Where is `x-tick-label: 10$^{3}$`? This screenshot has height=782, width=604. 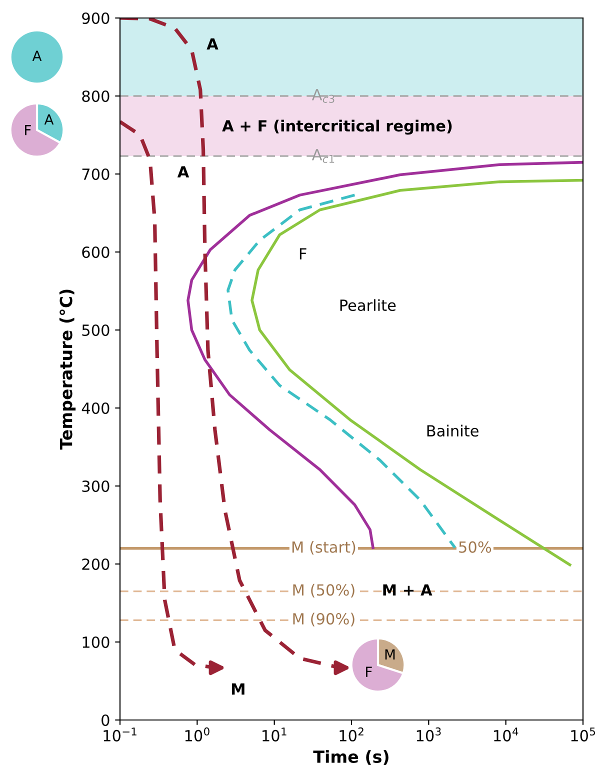
x-tick-label: 10$^{3}$ is located at coordinates (428, 734).